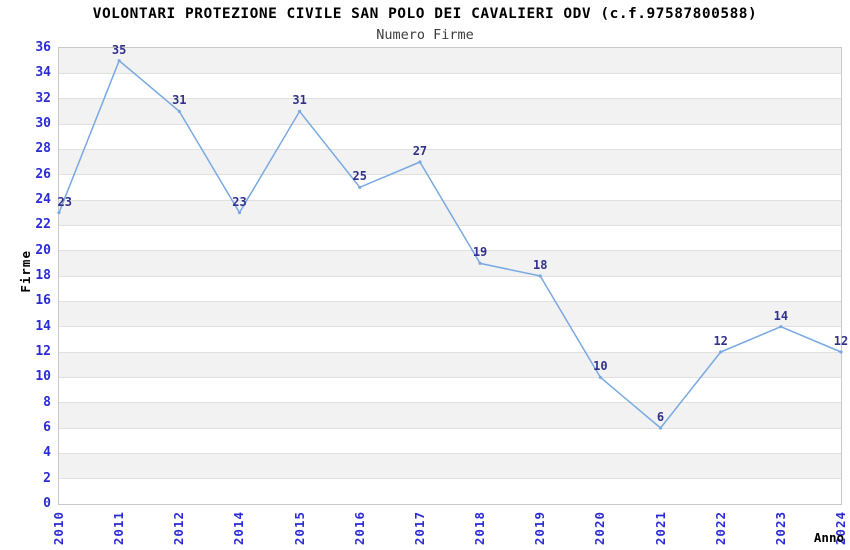 The height and width of the screenshot is (550, 850). I want to click on x-tick-label: 2015, so click(299, 528).